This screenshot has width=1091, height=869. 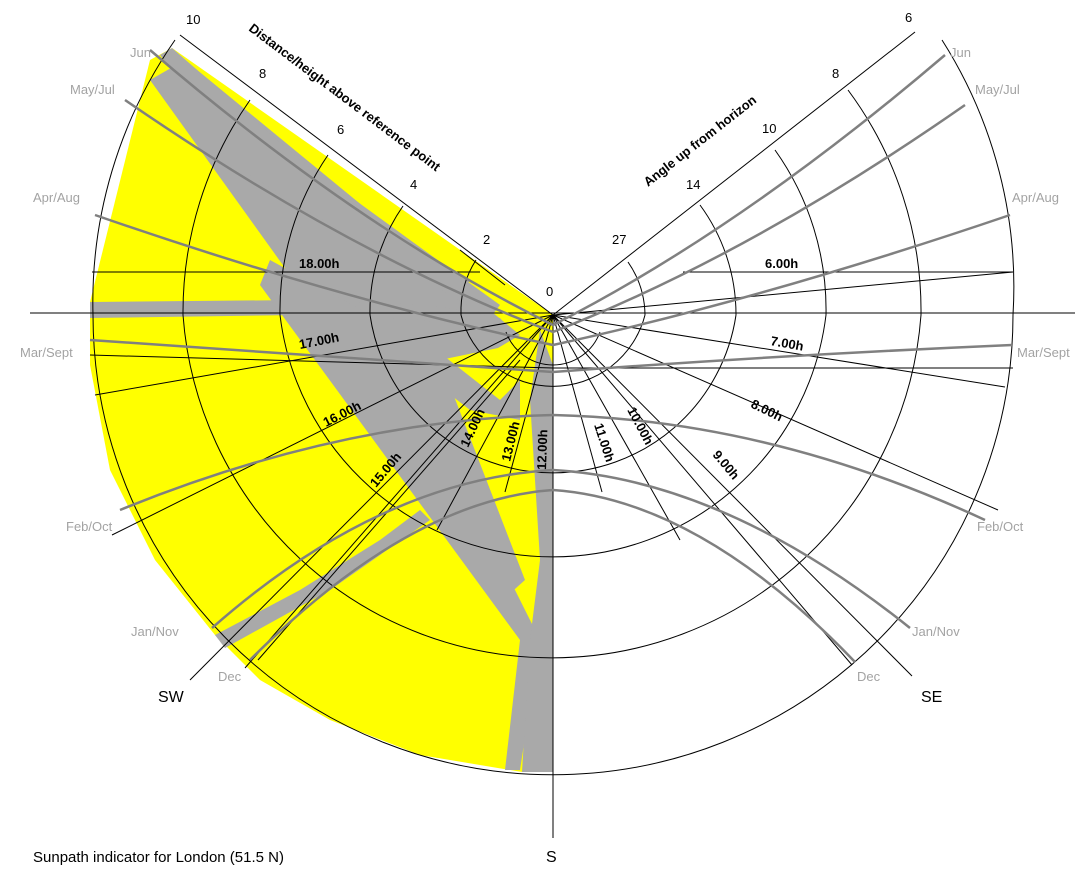 I want to click on right-wedge-edge, so click(x=734, y=173).